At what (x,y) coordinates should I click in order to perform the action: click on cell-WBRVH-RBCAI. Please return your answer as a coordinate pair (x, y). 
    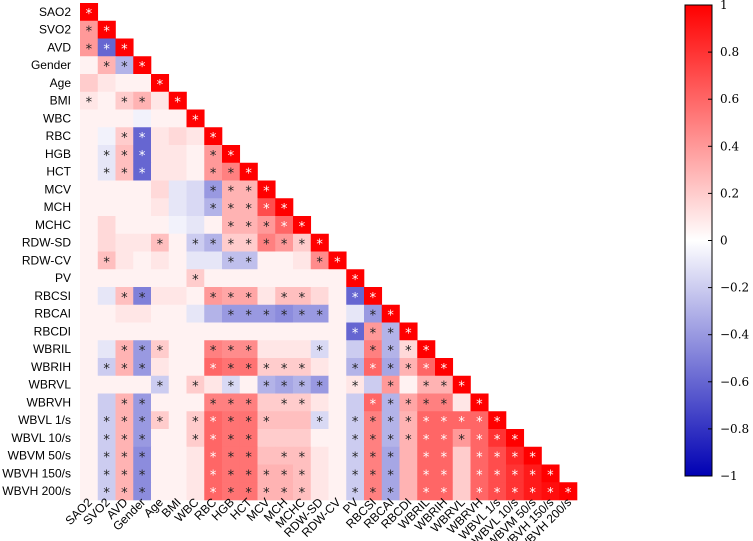
    Looking at the image, I should click on (390, 402).